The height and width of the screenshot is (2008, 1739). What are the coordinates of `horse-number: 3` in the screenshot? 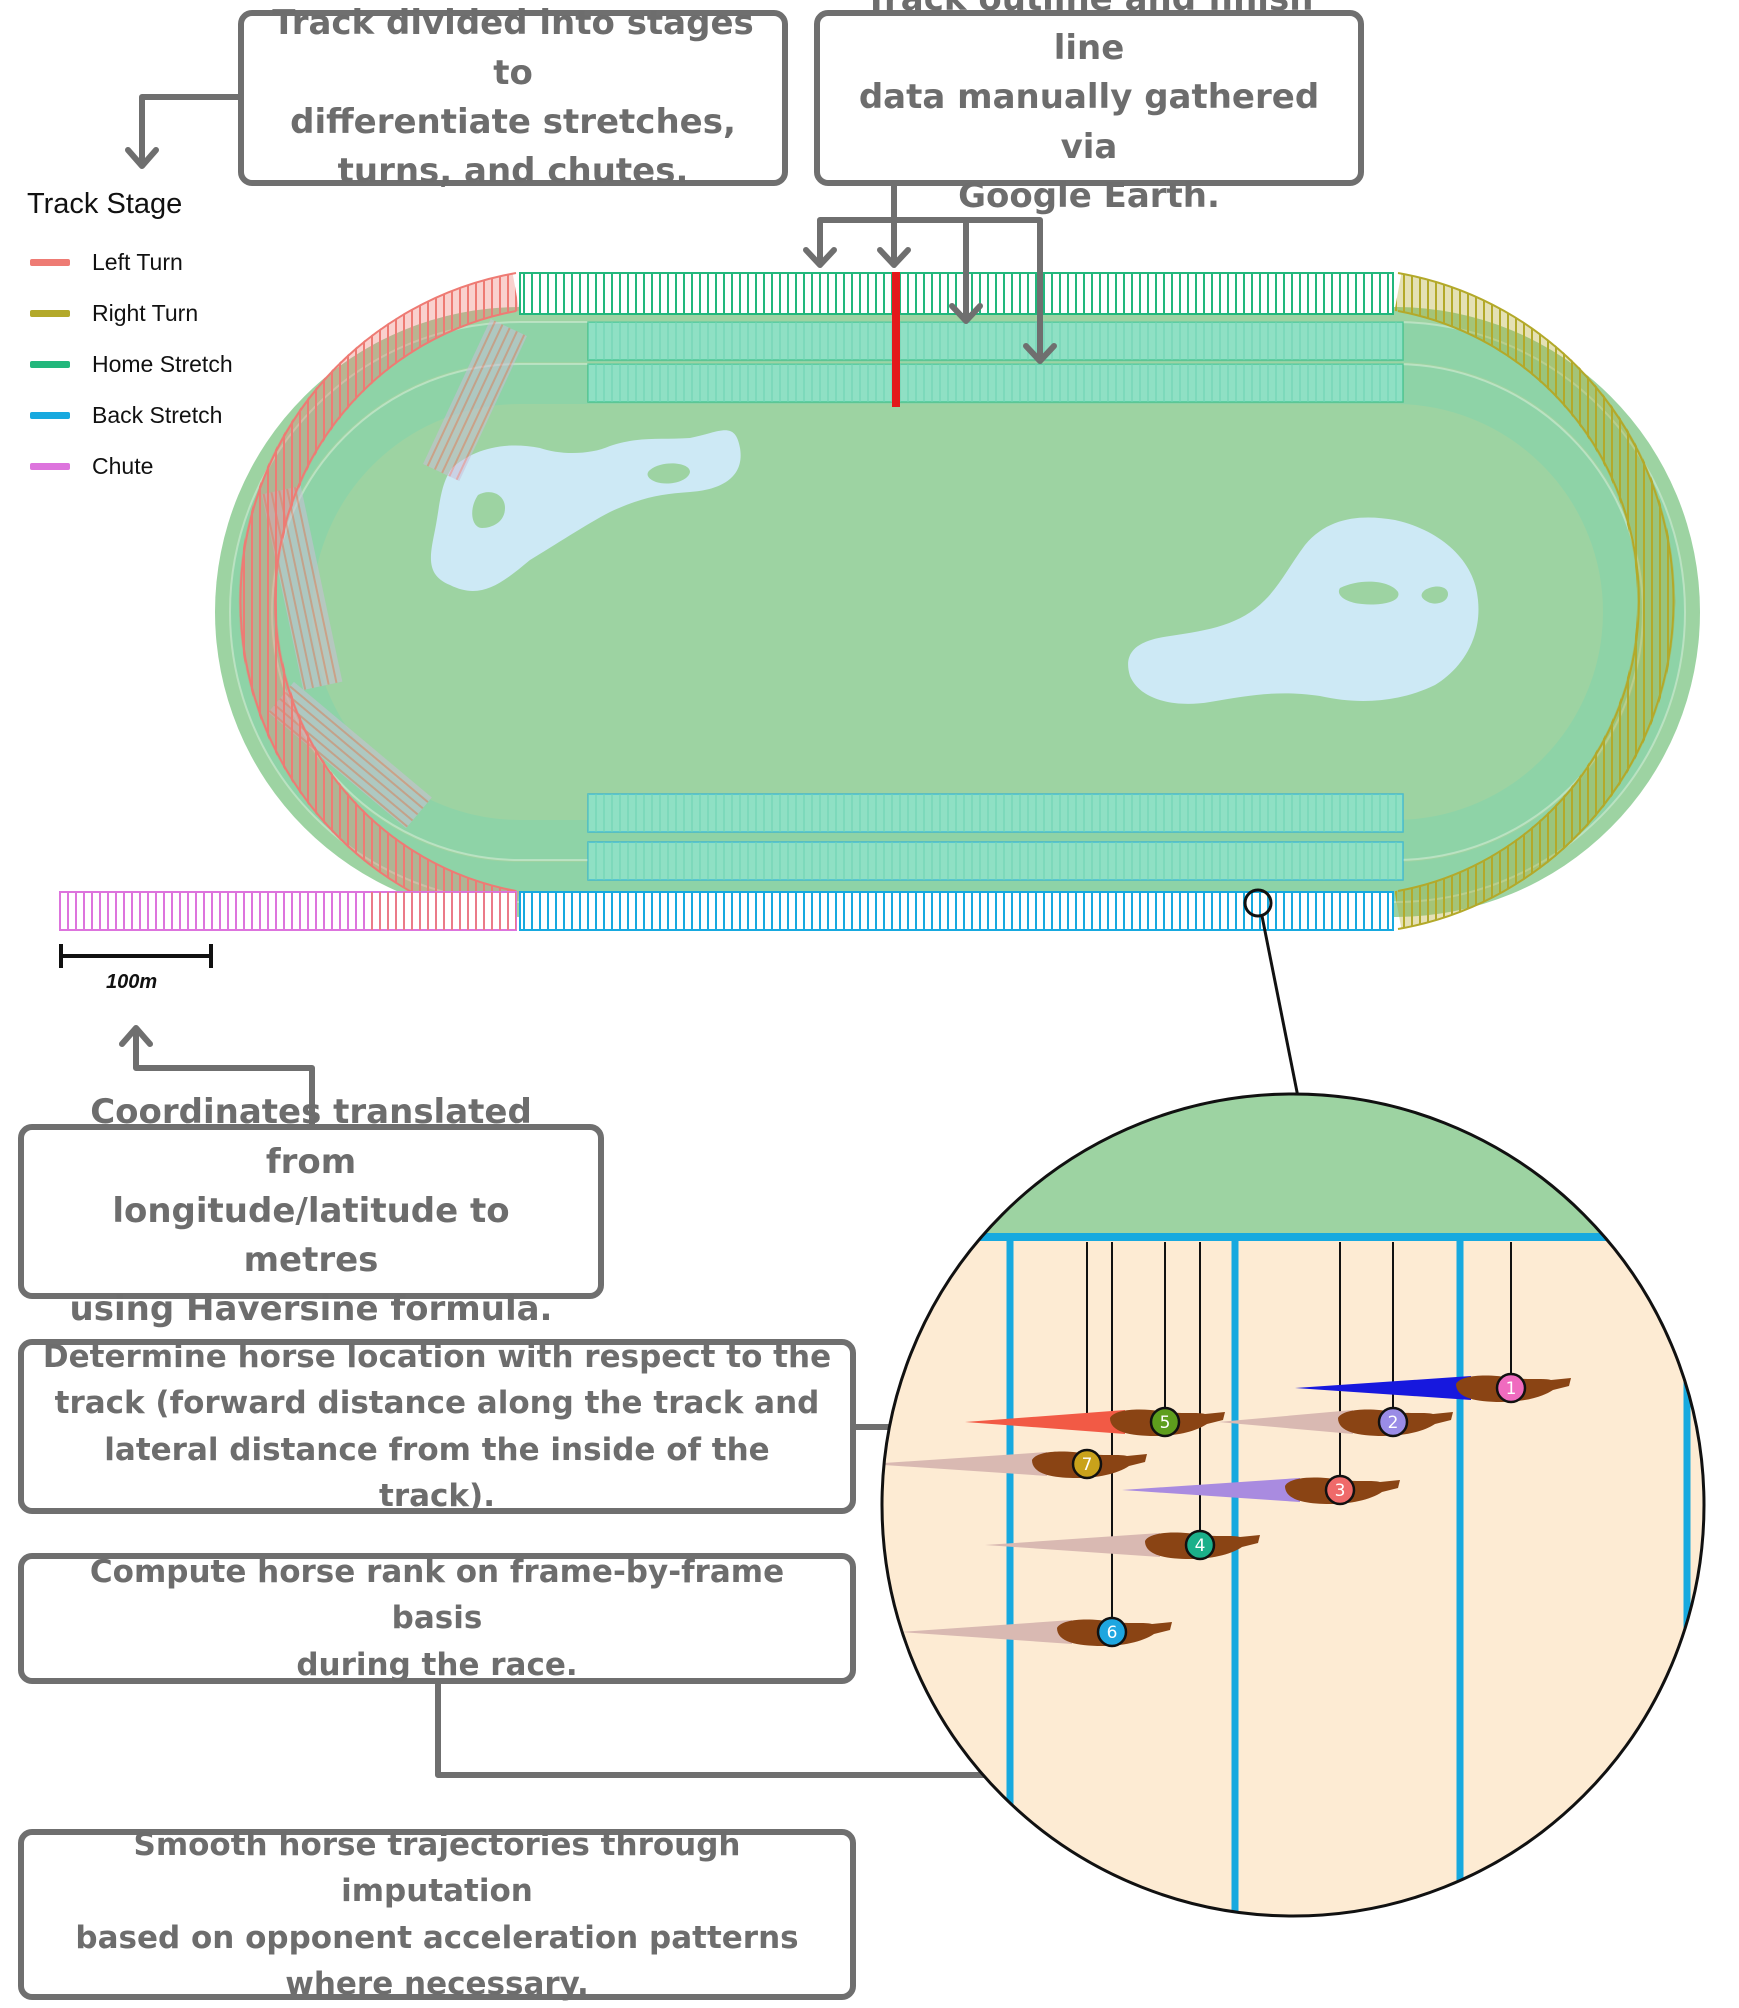 It's located at (1340, 1491).